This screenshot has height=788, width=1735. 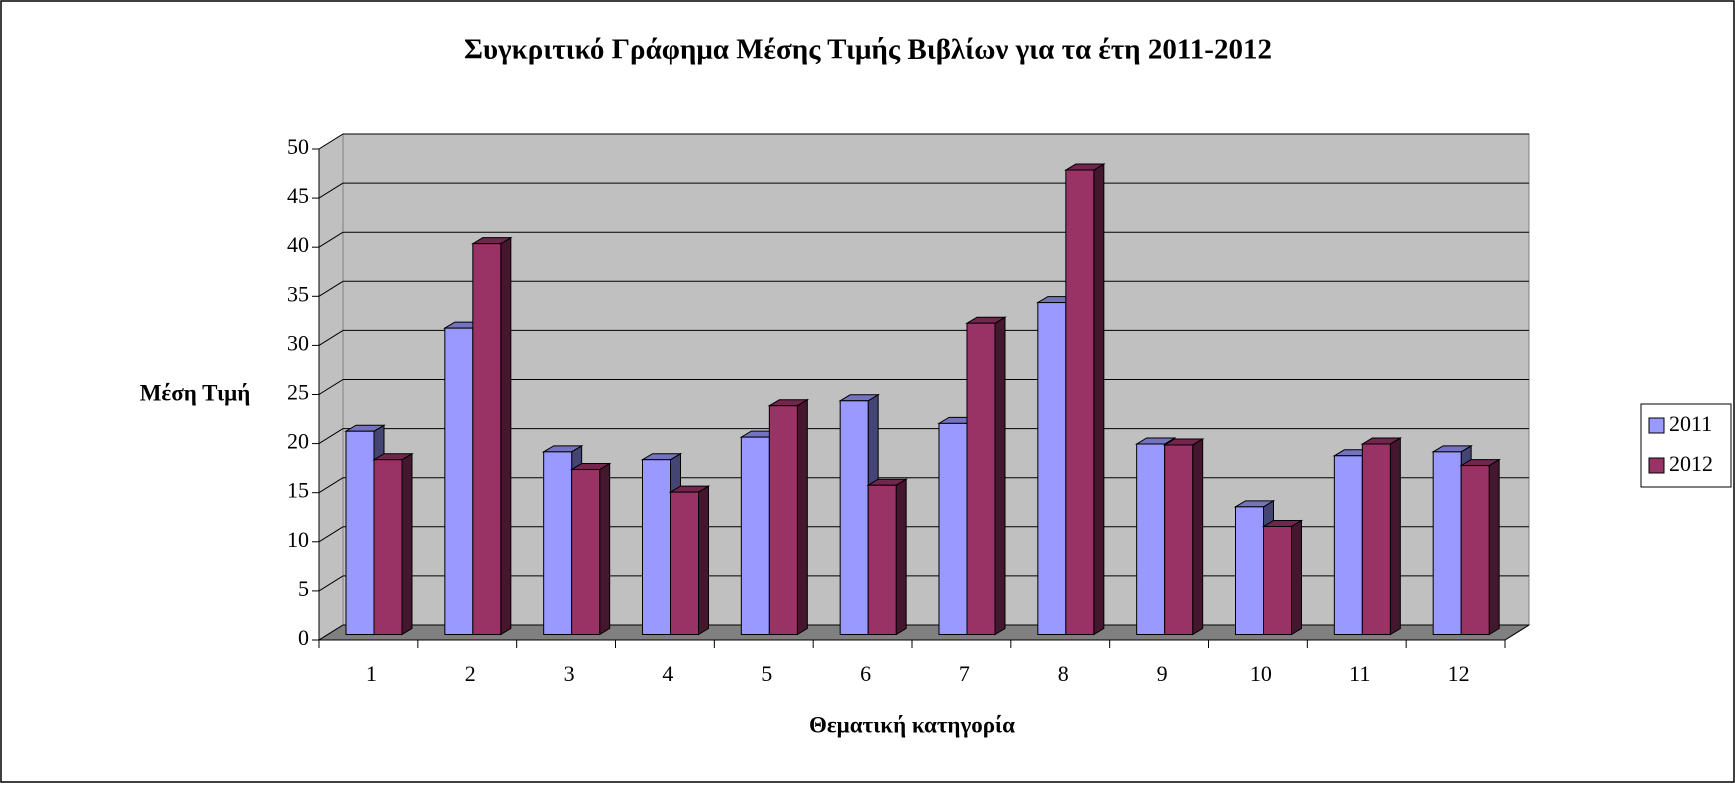 I want to click on y-tick-label: 45, so click(x=298, y=195).